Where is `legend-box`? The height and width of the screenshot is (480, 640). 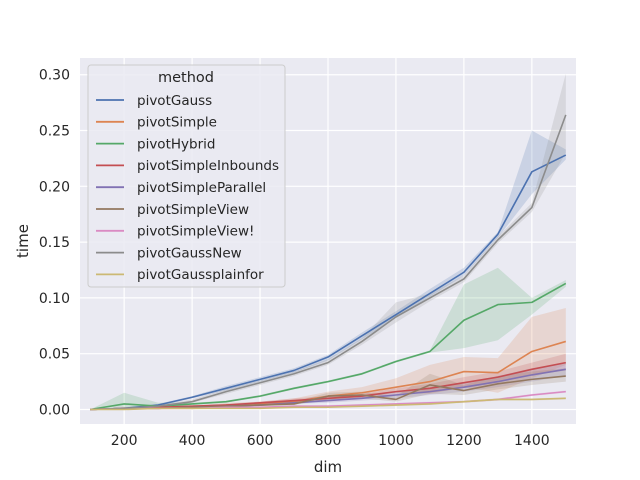 legend-box is located at coordinates (186, 176).